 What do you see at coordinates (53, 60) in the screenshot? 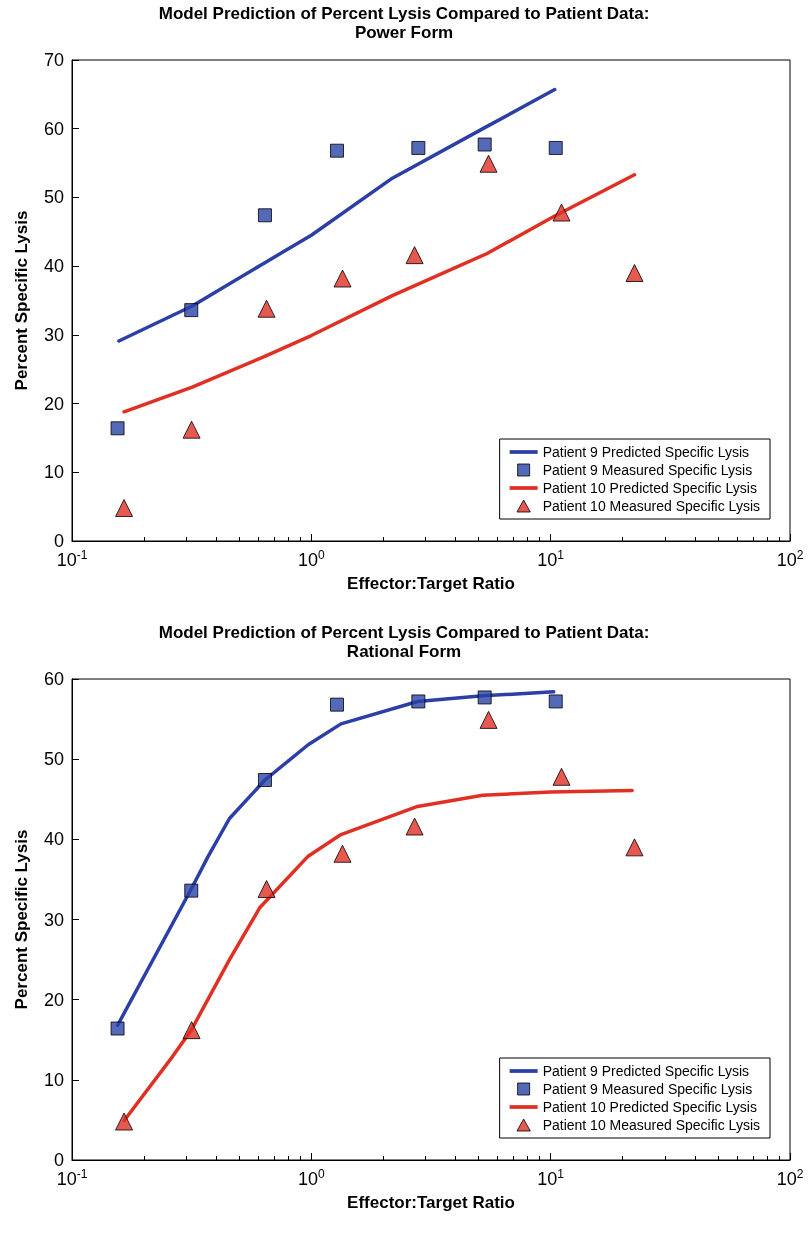
I see `y-tick-label: 70` at bounding box center [53, 60].